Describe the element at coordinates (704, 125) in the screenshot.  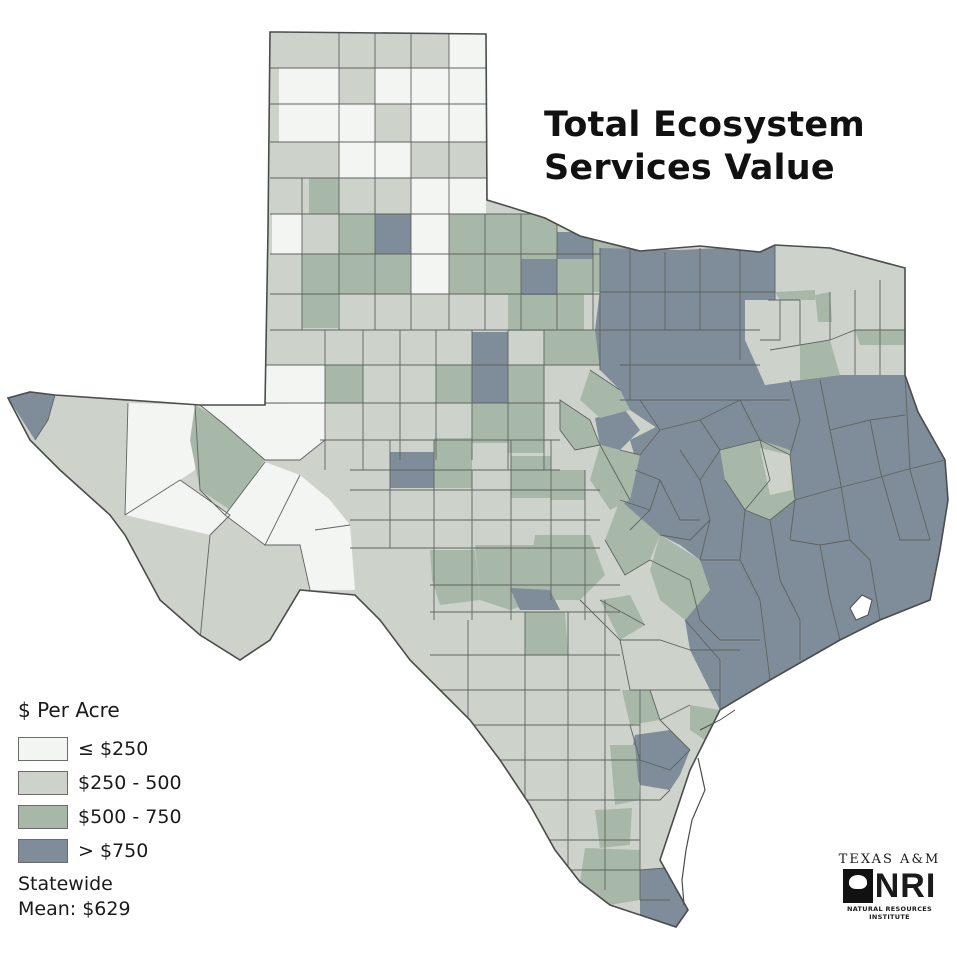
I see `map-title-line1: Total Ecosystem` at that location.